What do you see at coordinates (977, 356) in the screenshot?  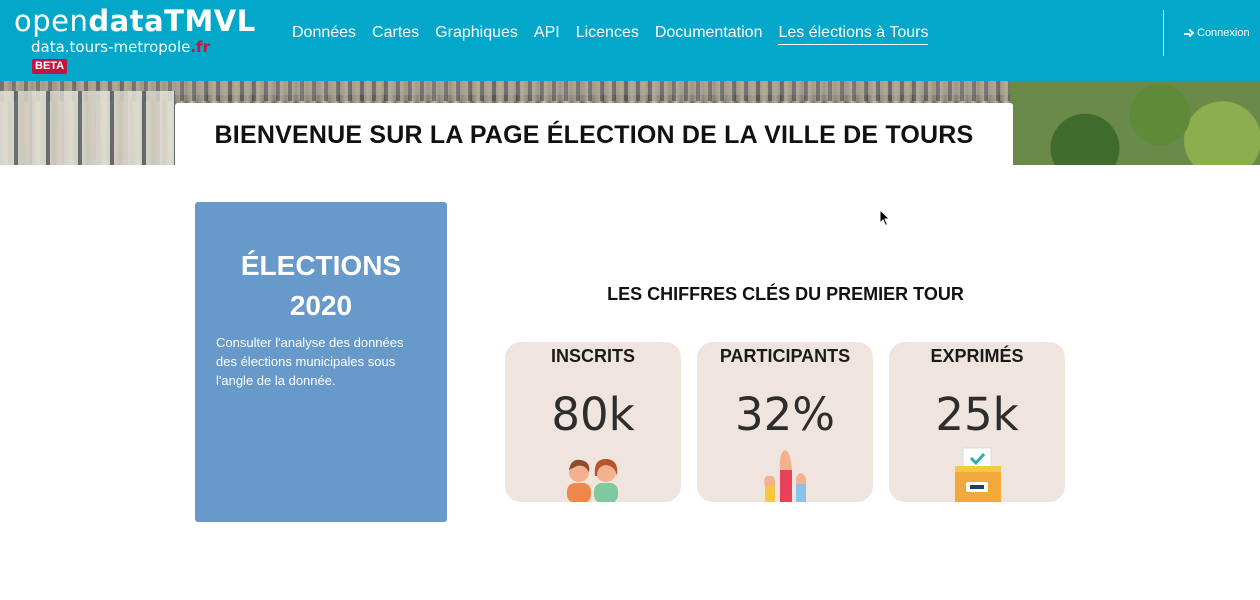 I see `key-figure-label: EXPRIMÉS` at bounding box center [977, 356].